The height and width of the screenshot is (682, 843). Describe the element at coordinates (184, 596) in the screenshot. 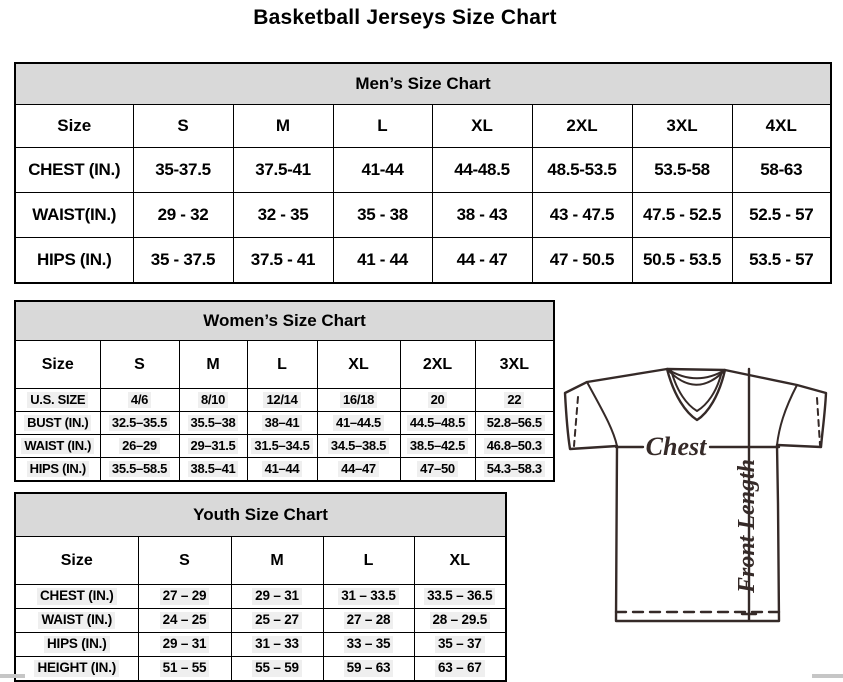

I see `size-cell: 27 – 29` at that location.